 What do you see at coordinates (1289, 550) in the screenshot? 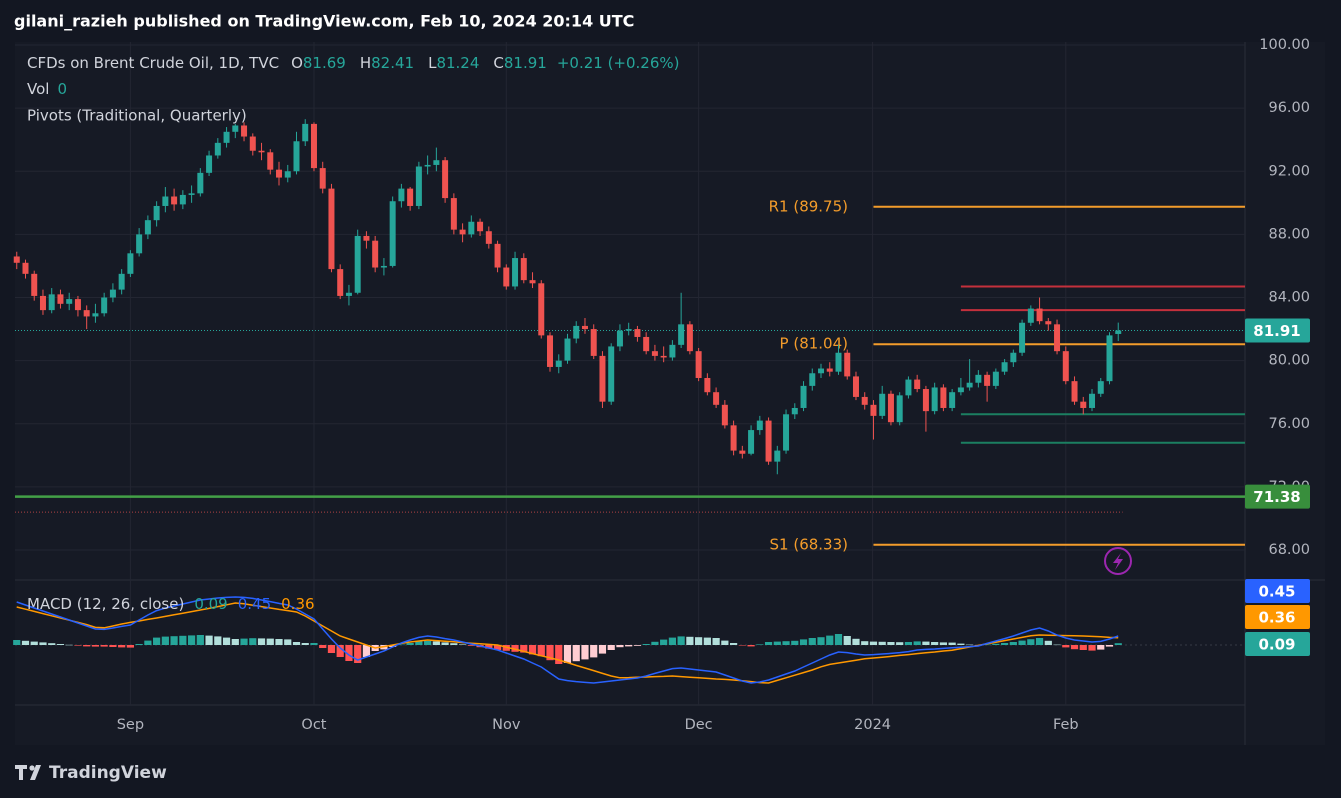
I see `y-tick-label: 68.00` at bounding box center [1289, 550].